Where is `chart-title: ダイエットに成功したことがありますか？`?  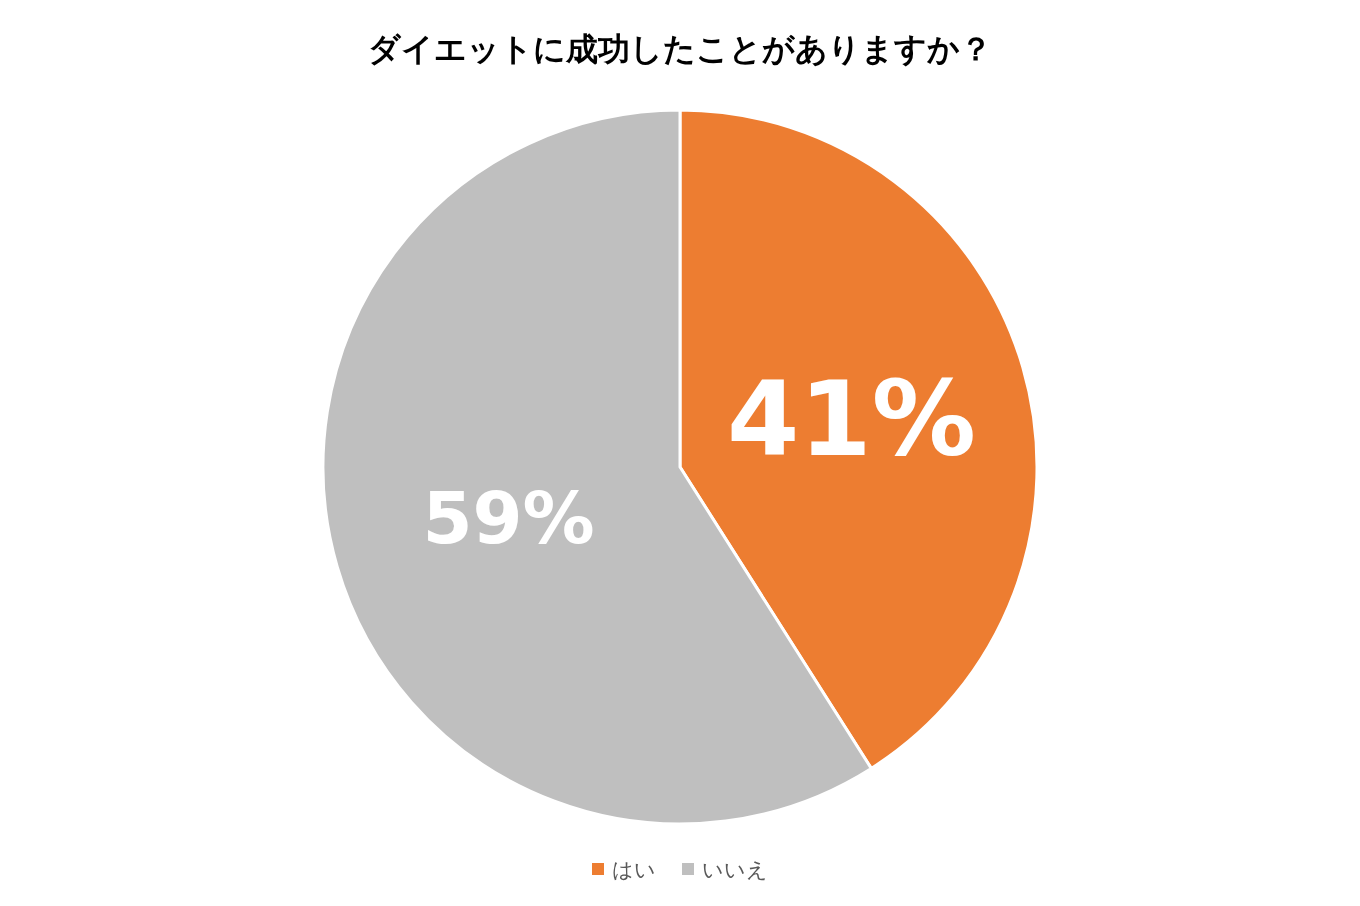 chart-title: ダイエットに成功したことがありますか？ is located at coordinates (680, 49).